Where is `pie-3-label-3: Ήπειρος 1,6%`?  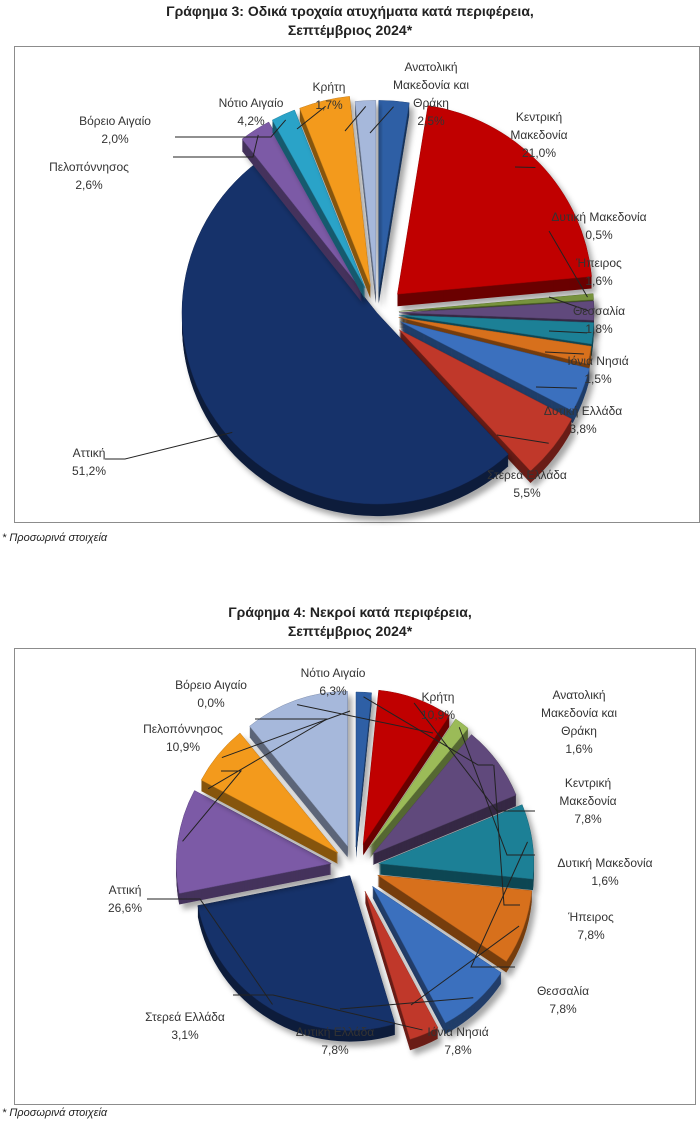
pie-3-label-3: Ήπειρος 1,6% is located at coordinates (585, 284).